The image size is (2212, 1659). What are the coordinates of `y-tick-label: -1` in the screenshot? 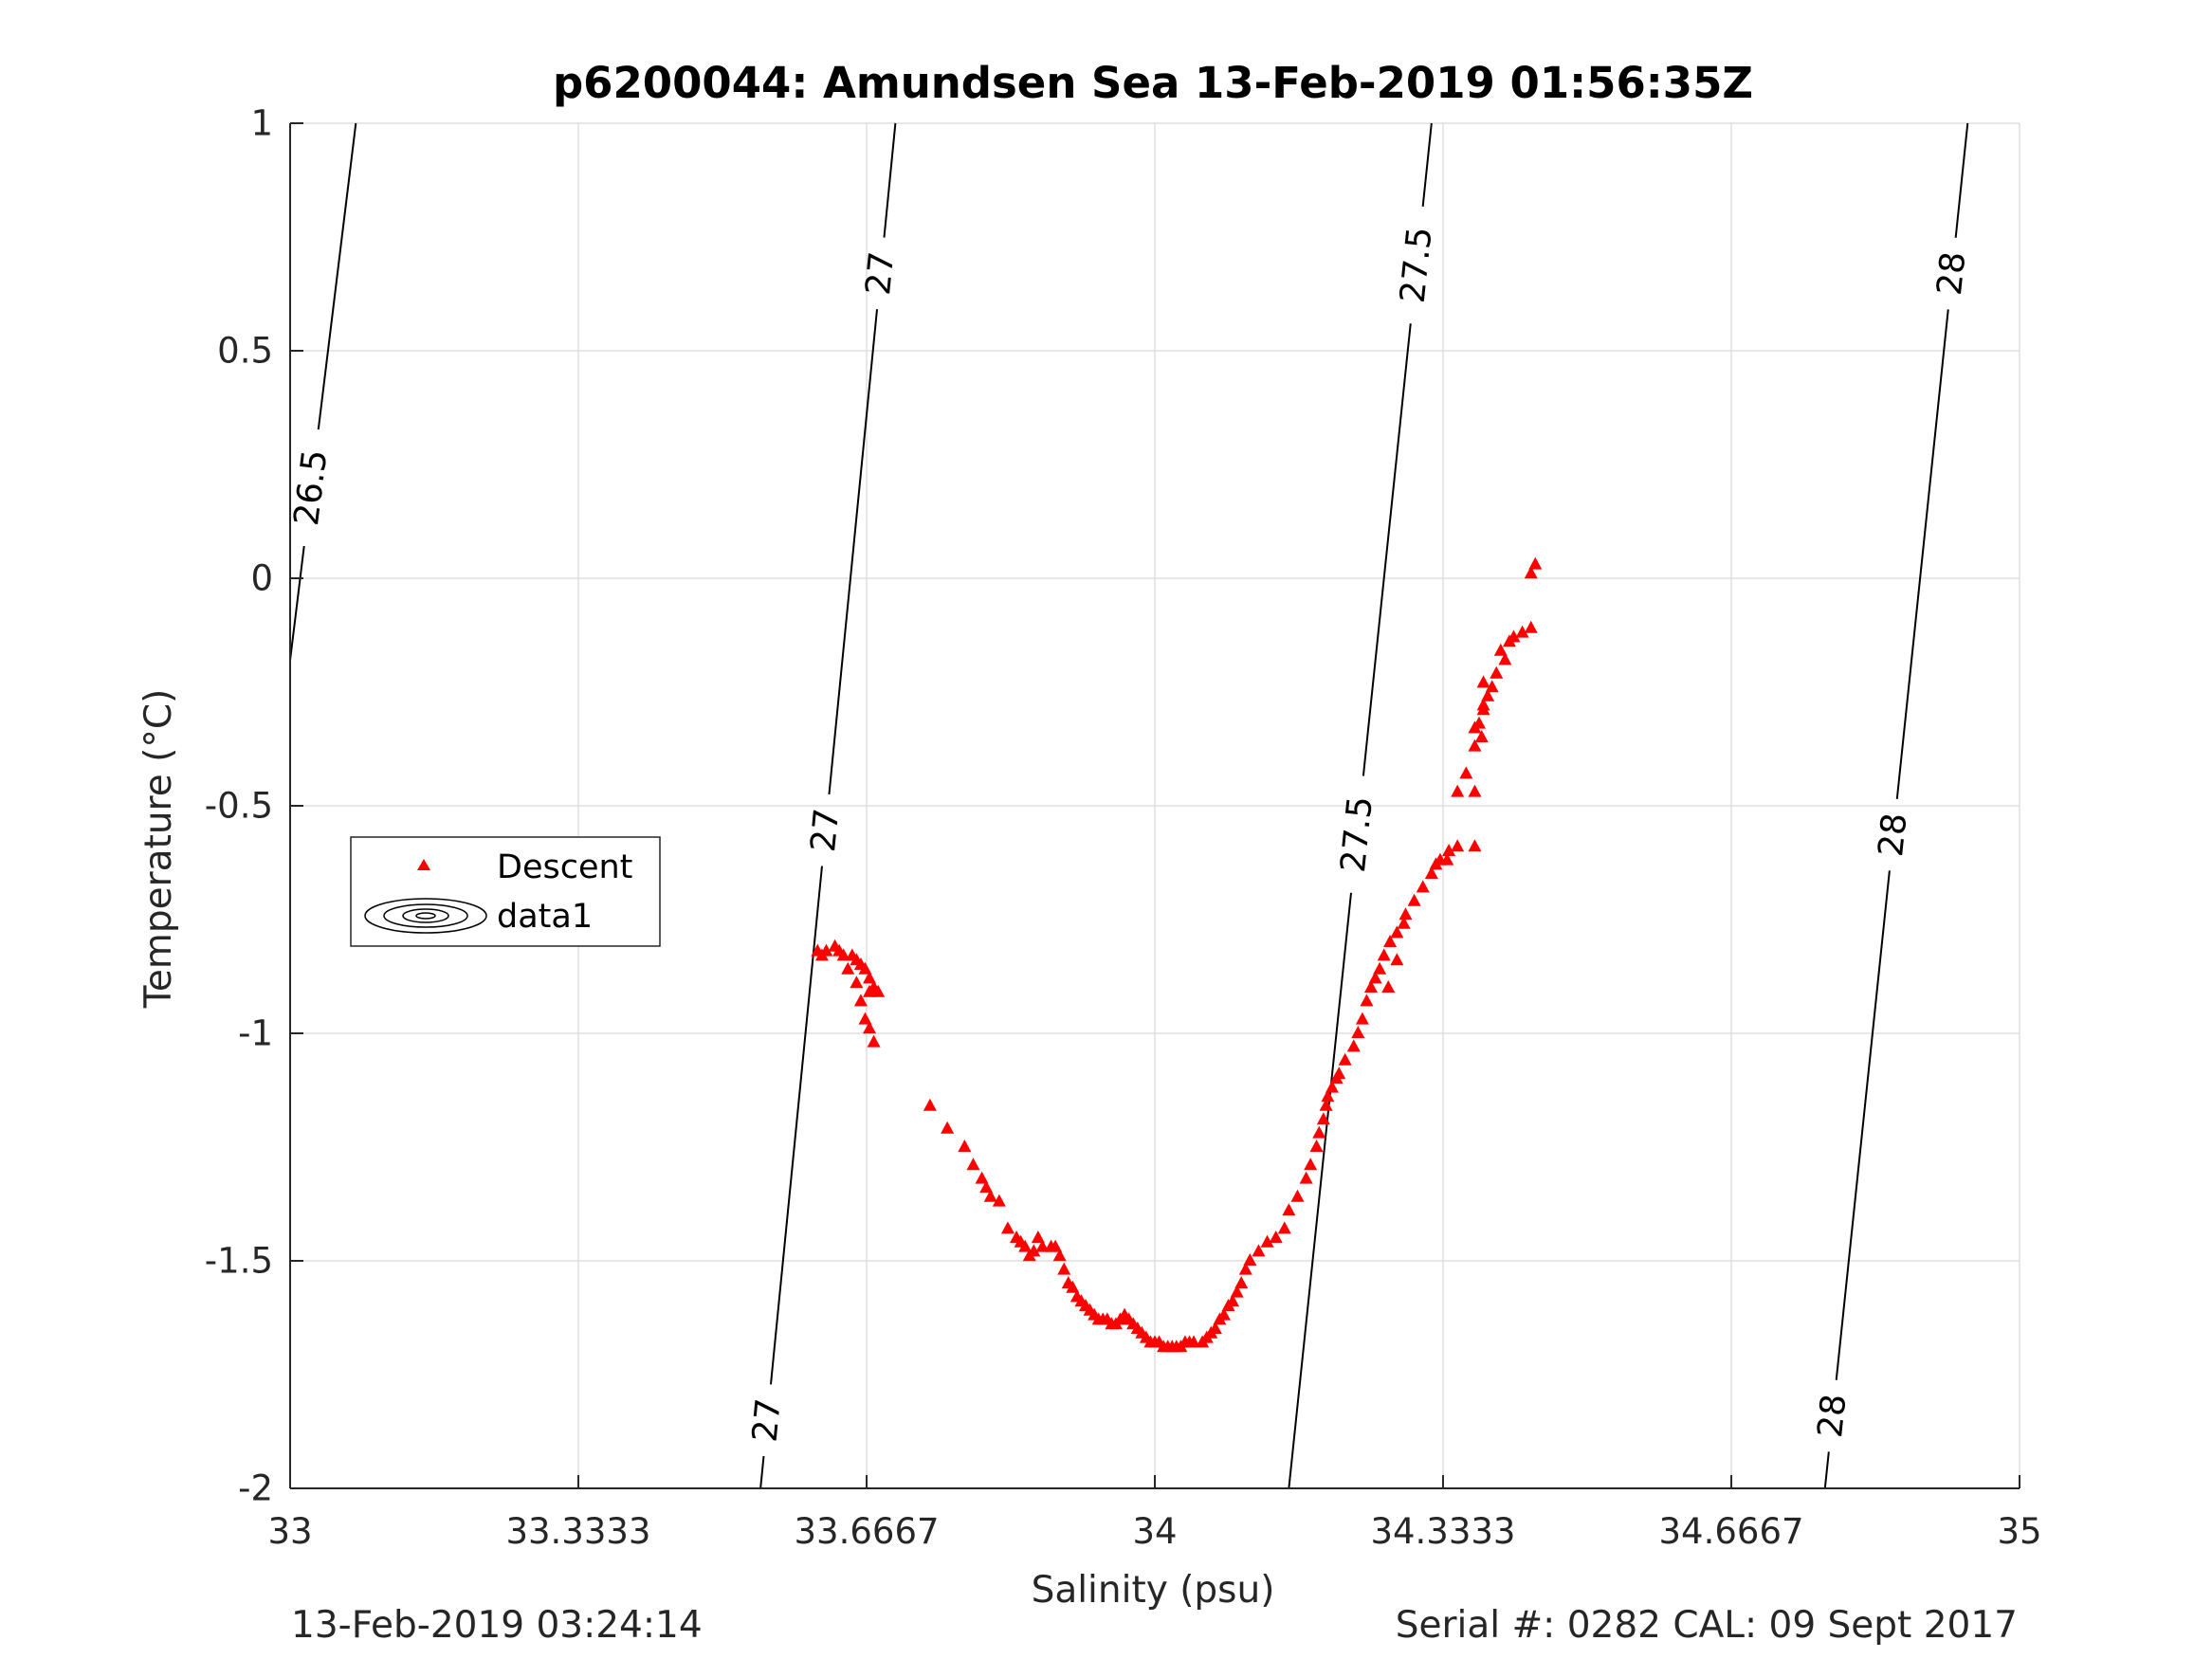 It's located at (255, 1033).